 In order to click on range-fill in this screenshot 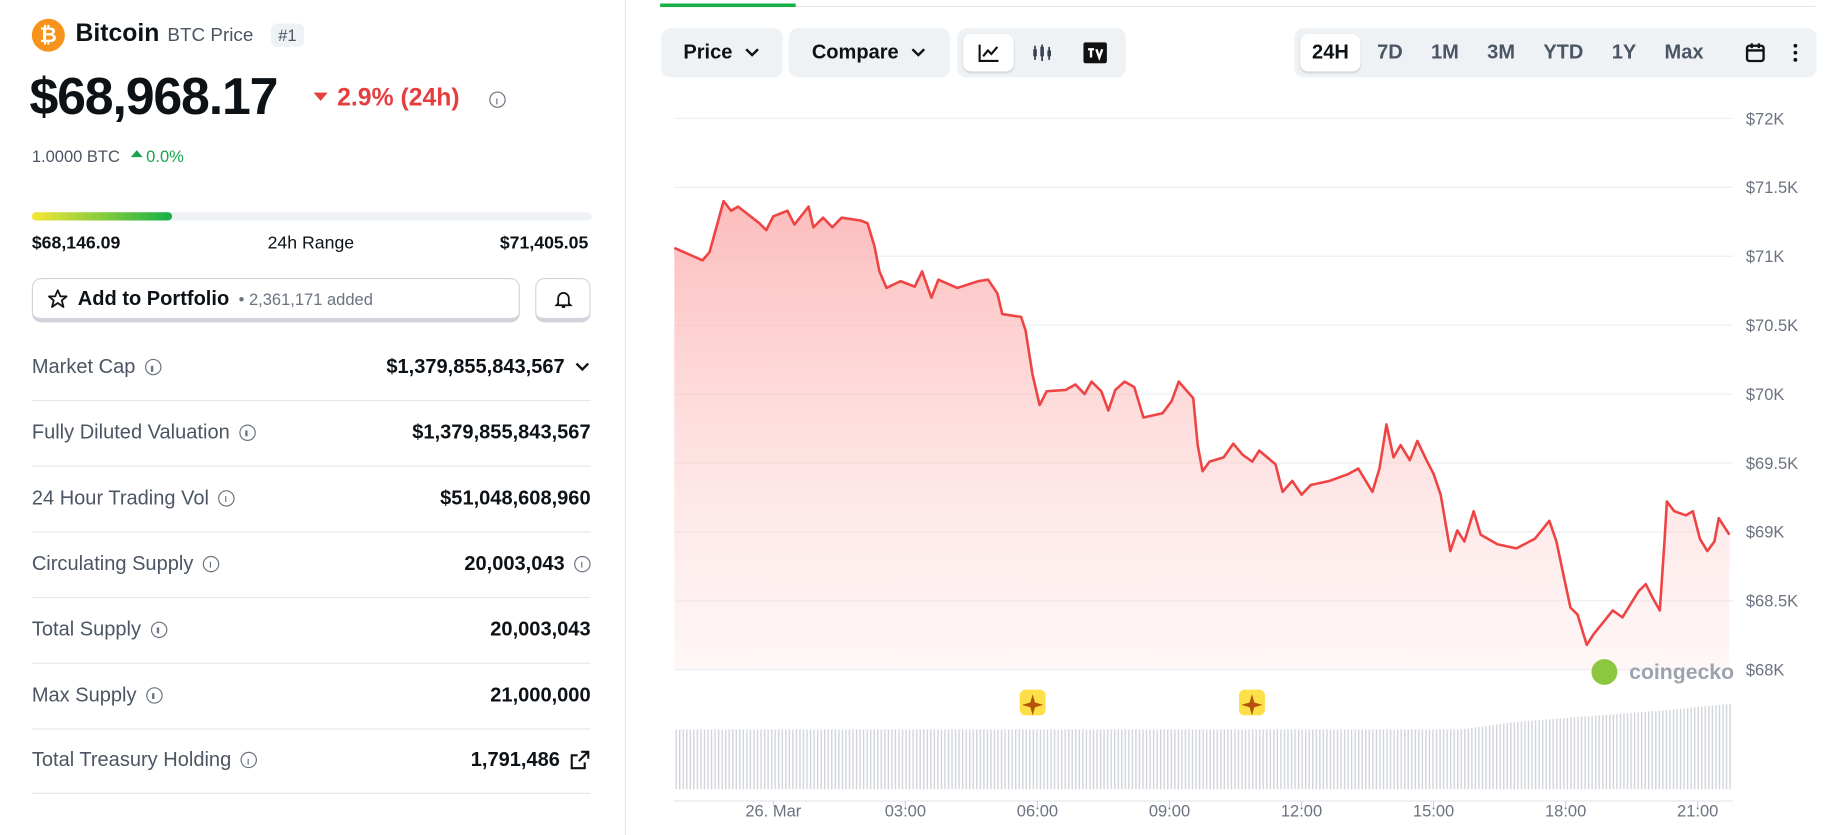, I will do `click(101, 216)`.